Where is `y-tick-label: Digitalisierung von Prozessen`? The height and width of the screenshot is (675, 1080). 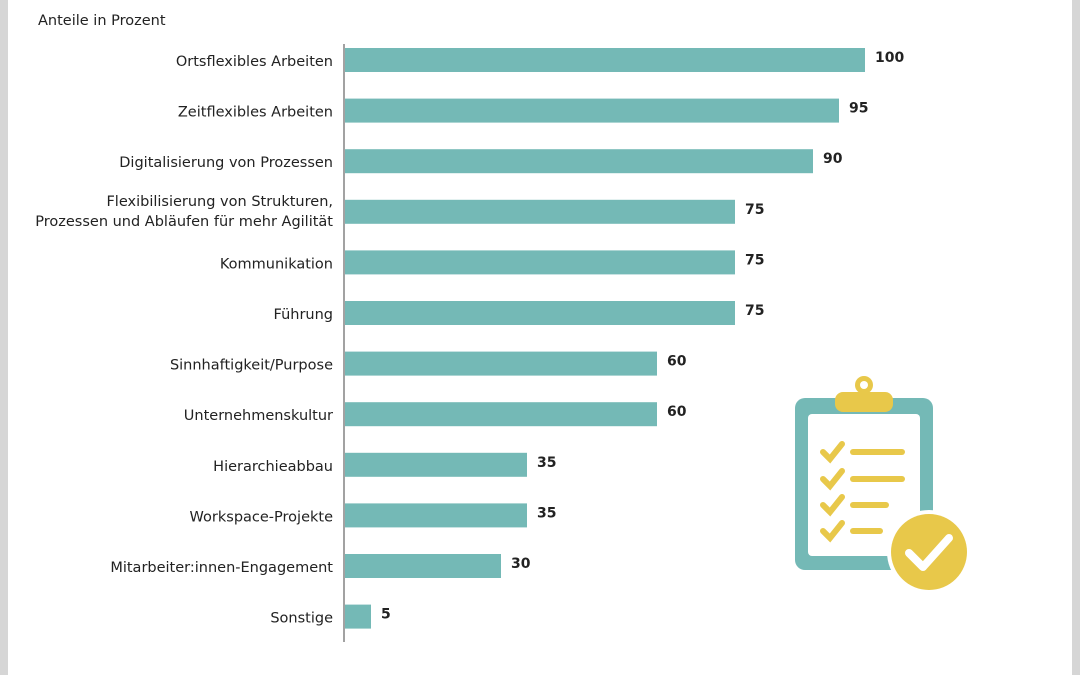
y-tick-label: Digitalisierung von Prozessen is located at coordinates (226, 163).